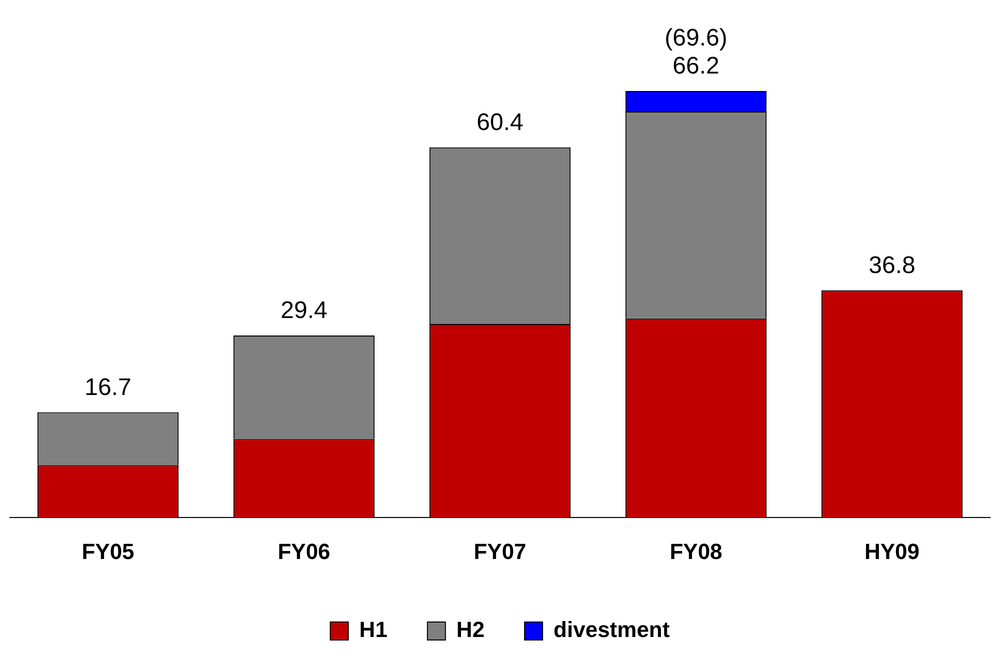 The width and height of the screenshot is (998, 662). Describe the element at coordinates (696, 66) in the screenshot. I see `annotation: 66.2` at that location.